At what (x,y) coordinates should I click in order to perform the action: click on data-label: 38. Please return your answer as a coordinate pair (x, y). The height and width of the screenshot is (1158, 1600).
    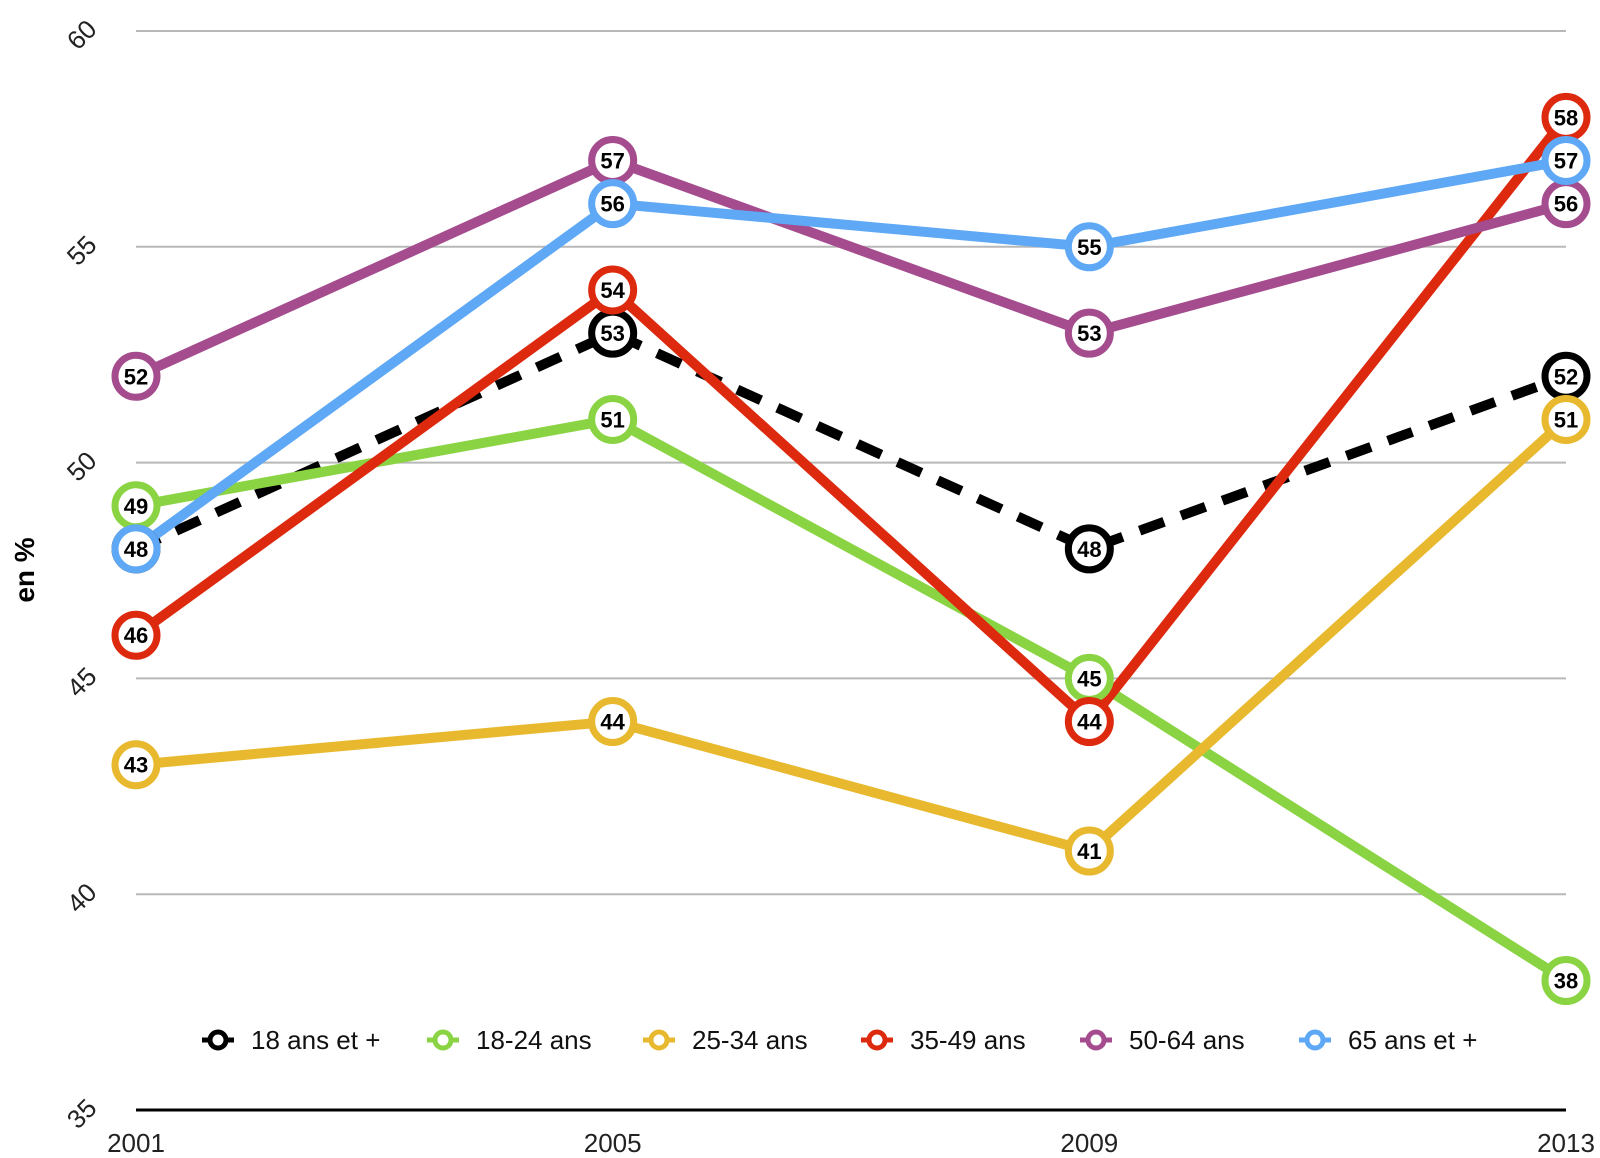
    Looking at the image, I should click on (1566, 981).